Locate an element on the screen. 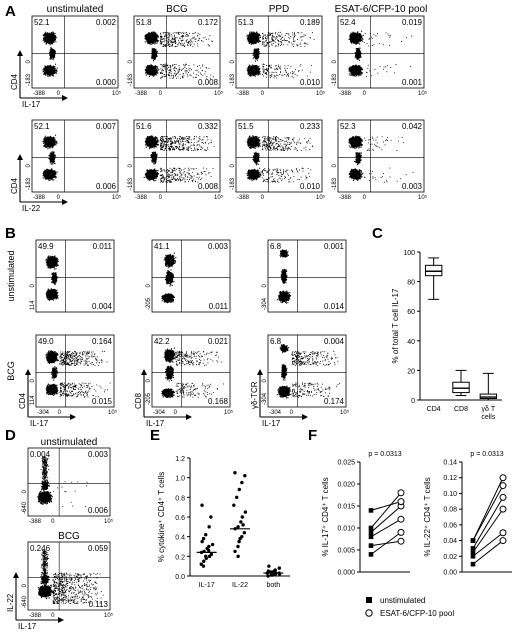 This screenshot has height=640, width=520. quadrant-ul-value: 51.6 is located at coordinates (144, 126).